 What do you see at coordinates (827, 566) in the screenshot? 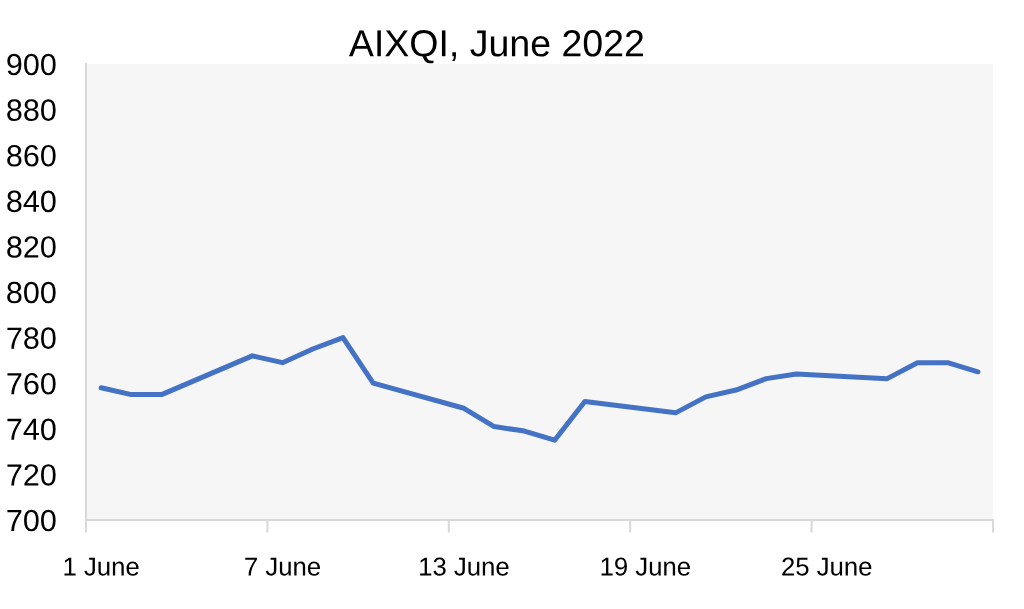
I see `x-tick-label: 25 June` at bounding box center [827, 566].